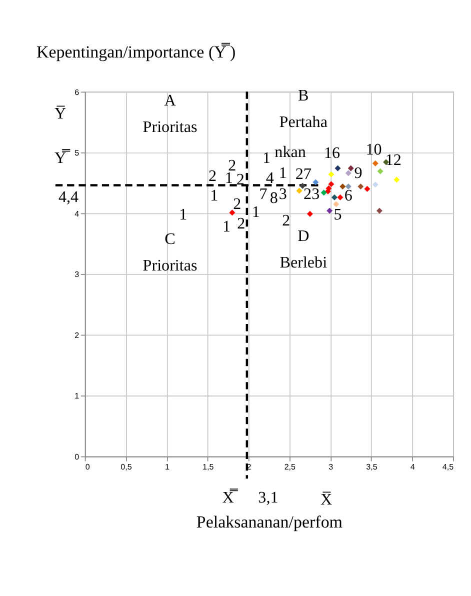 This screenshot has height=596, width=471. What do you see at coordinates (87, 467) in the screenshot?
I see `x-tick-label: 0` at bounding box center [87, 467].